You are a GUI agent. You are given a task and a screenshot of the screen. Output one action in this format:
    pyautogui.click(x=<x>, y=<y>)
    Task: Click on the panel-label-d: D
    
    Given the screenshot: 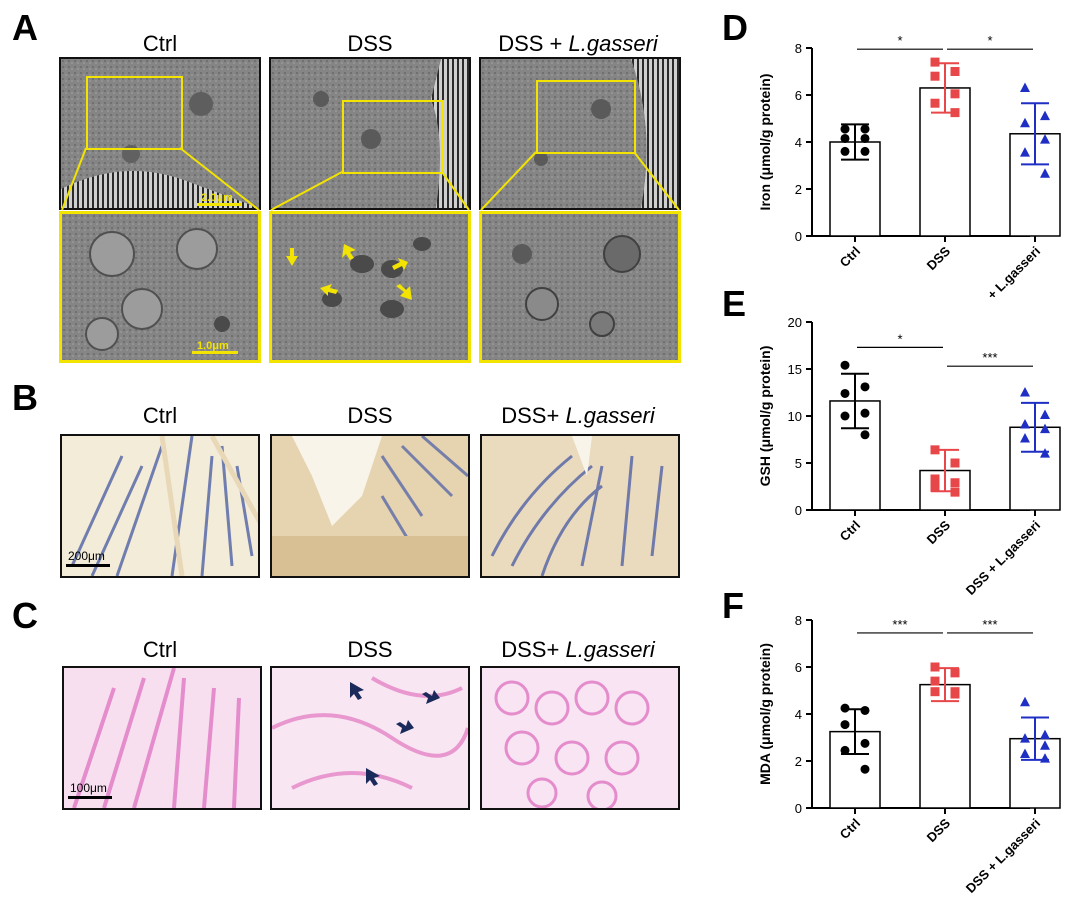 What is the action you would take?
    pyautogui.click(x=735, y=27)
    